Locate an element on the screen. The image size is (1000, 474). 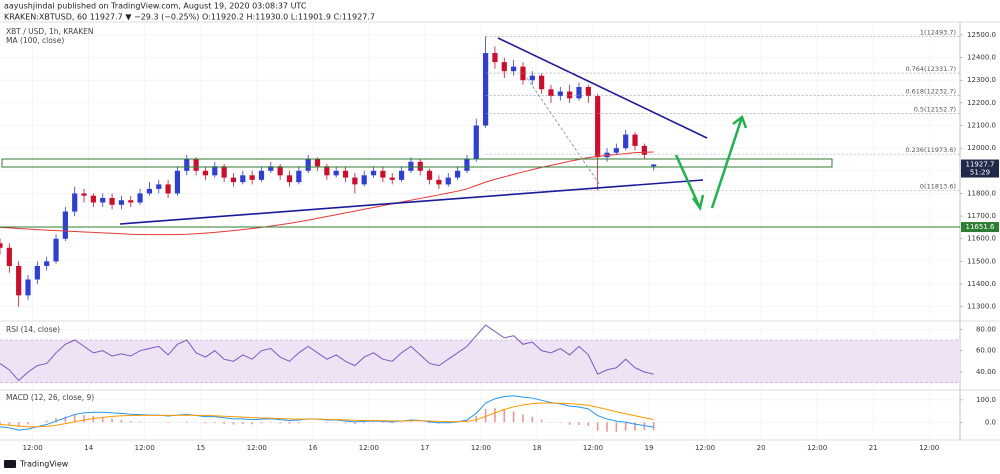
y-tick-label: 60.00 is located at coordinates (986, 351).